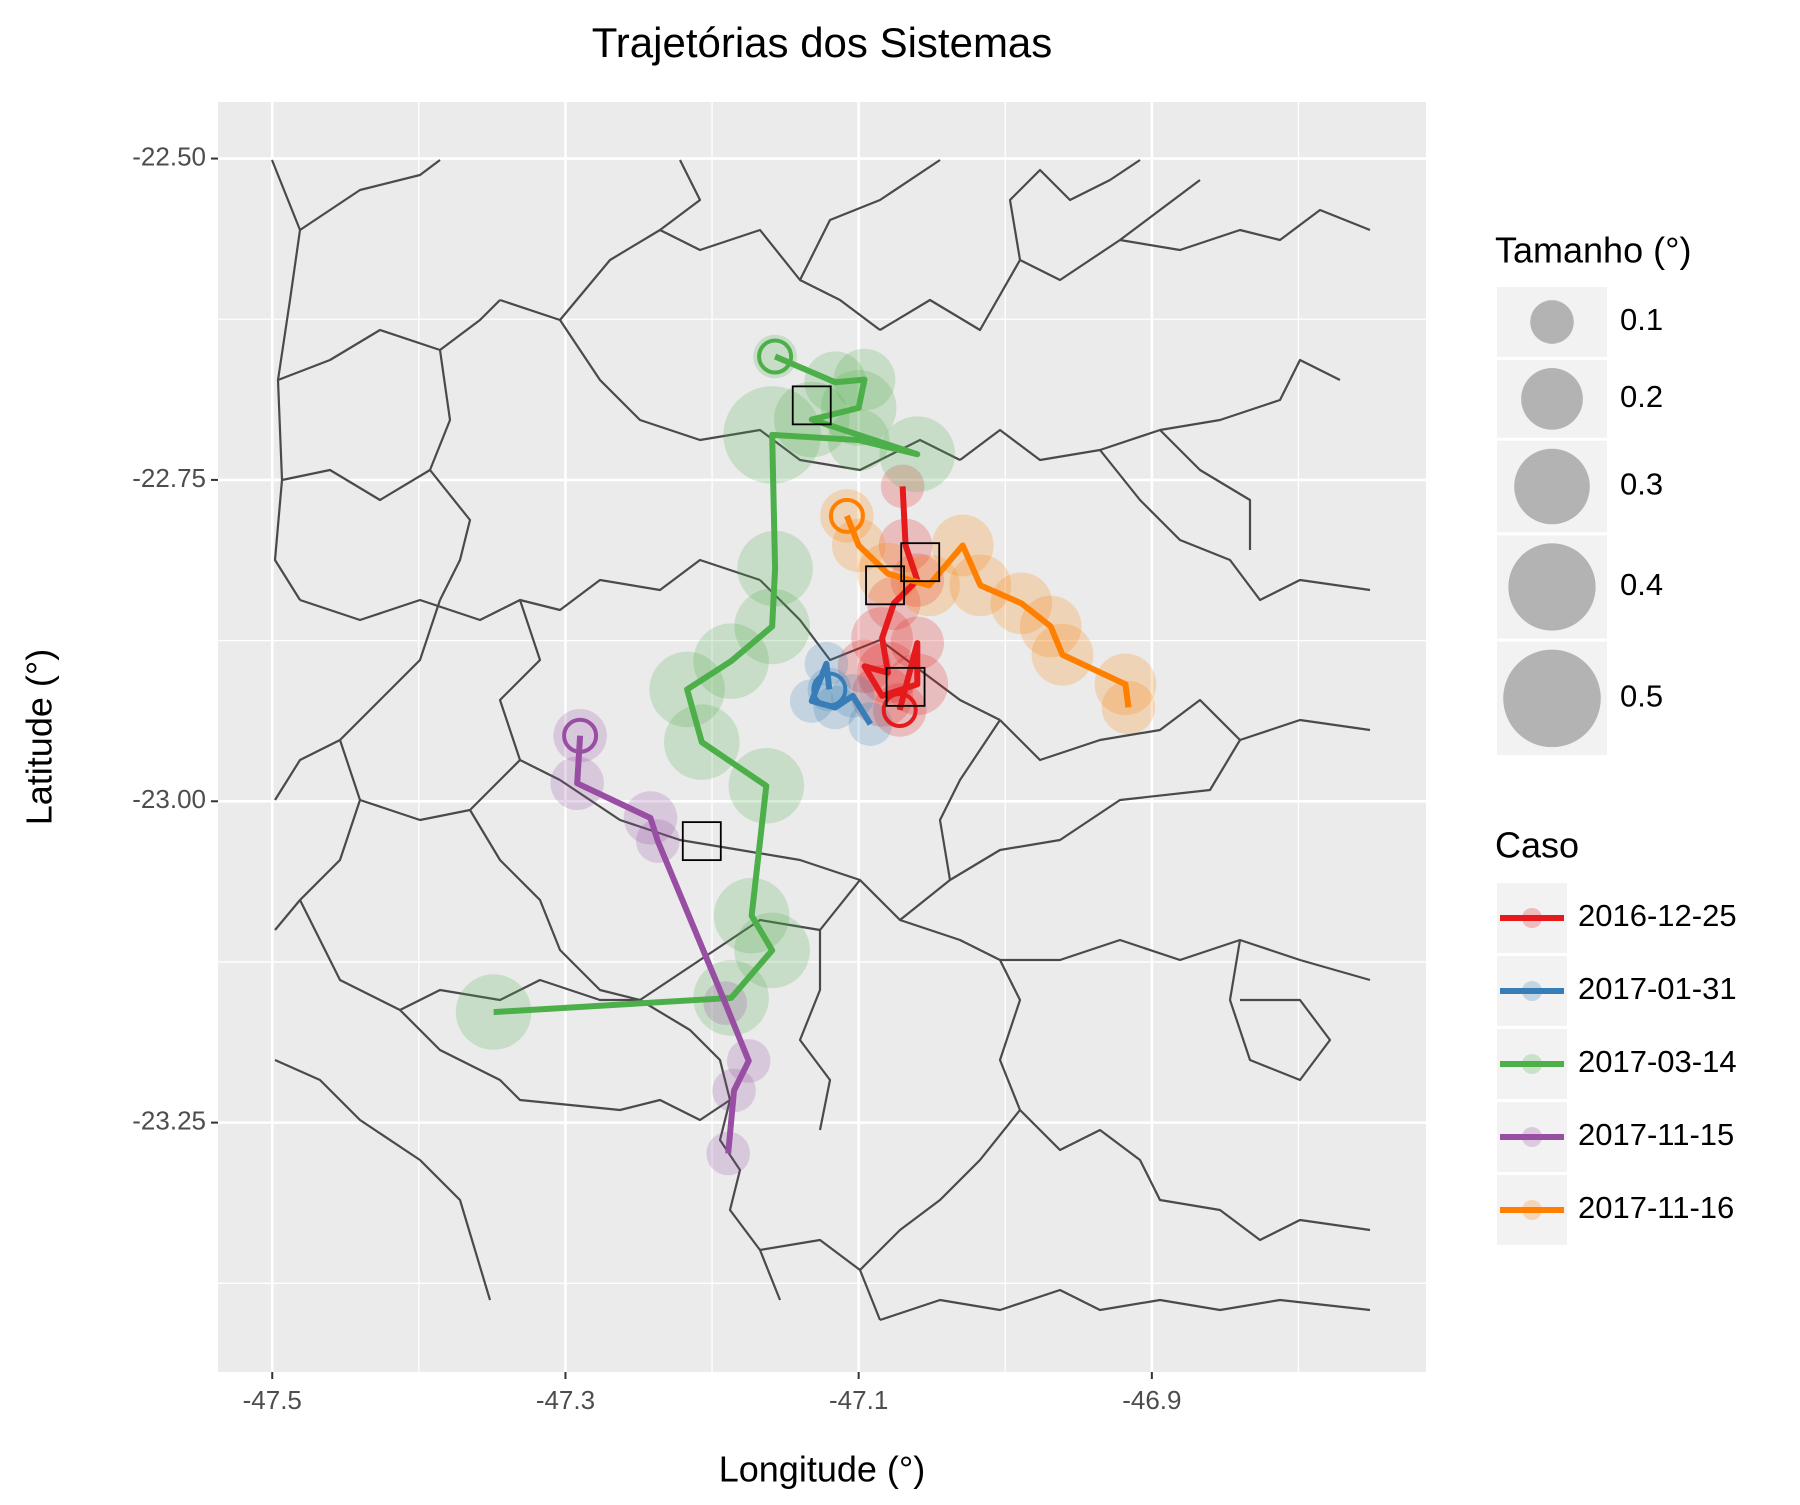 The width and height of the screenshot is (1800, 1505). What do you see at coordinates (1657, 1061) in the screenshot?
I see `legend-label: 2017-03-14` at bounding box center [1657, 1061].